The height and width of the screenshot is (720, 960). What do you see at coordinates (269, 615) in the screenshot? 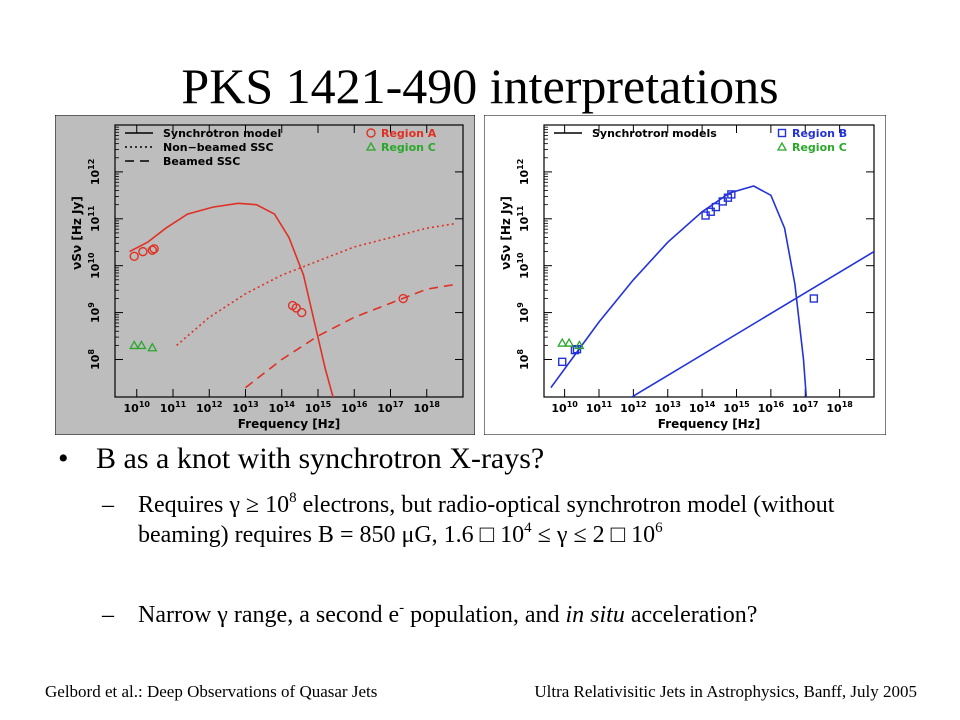
I see `text-run: Narrow γ range, a second e` at bounding box center [269, 615].